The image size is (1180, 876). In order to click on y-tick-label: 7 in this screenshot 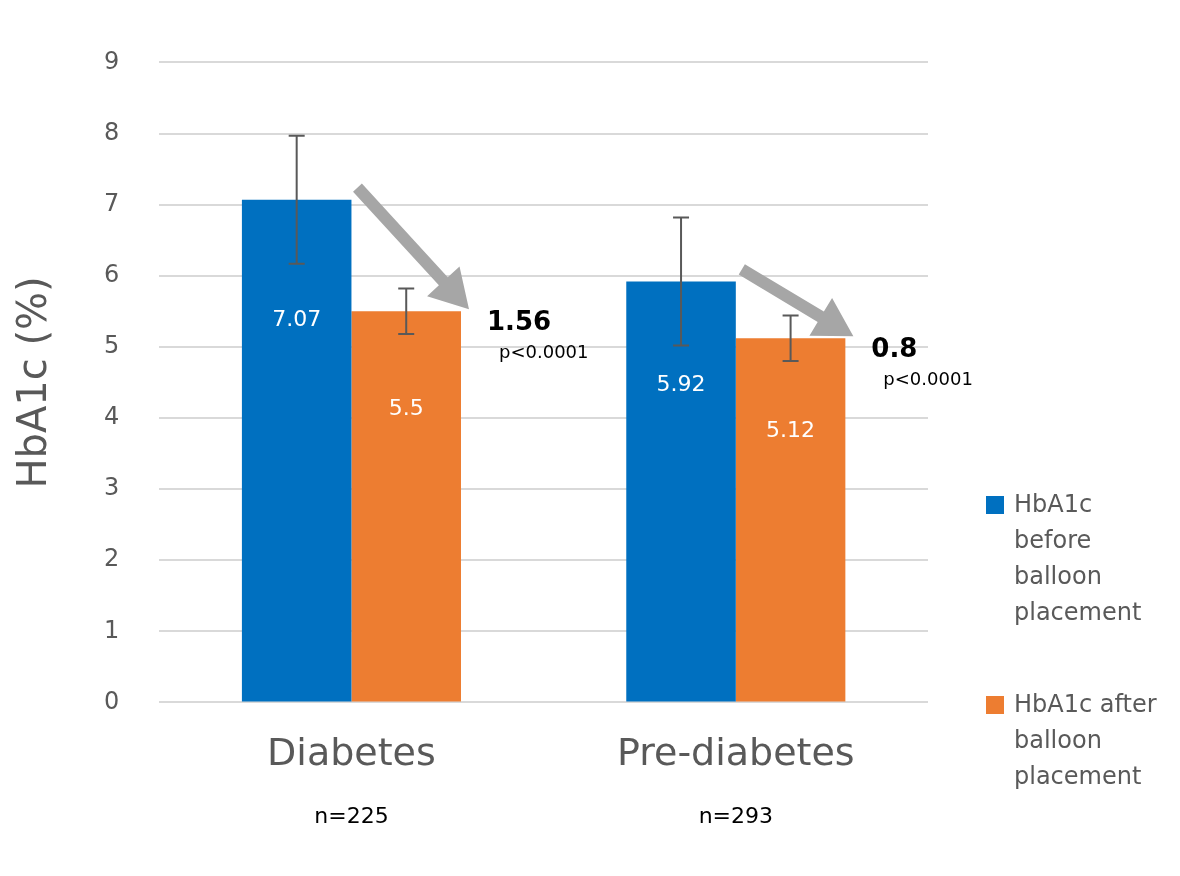, I will do `click(111, 202)`.